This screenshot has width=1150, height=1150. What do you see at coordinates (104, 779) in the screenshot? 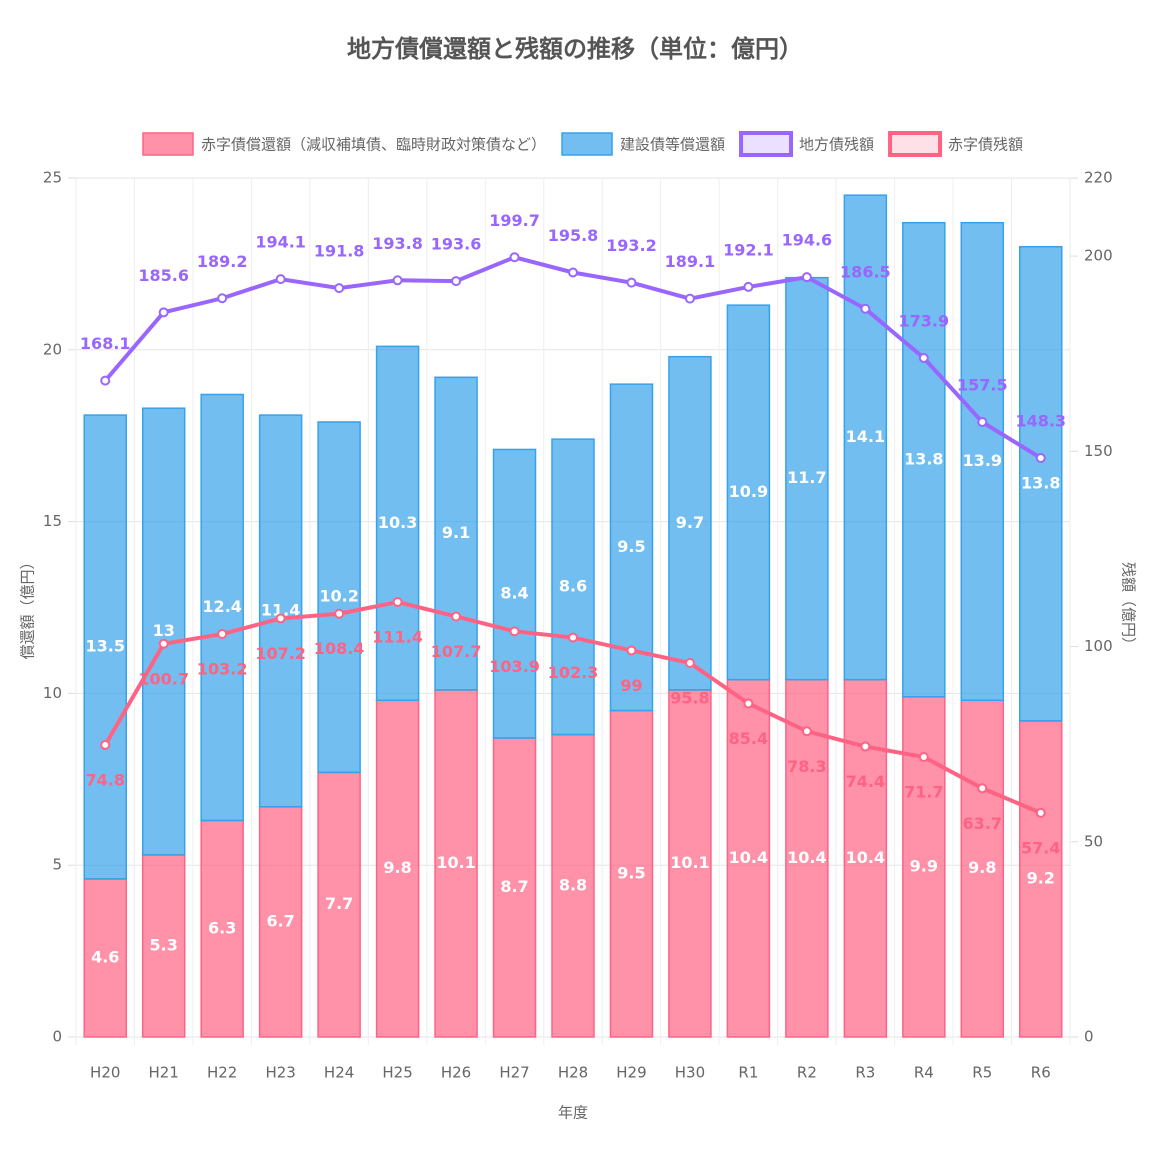
I see `line-label: 74.8` at bounding box center [104, 779].